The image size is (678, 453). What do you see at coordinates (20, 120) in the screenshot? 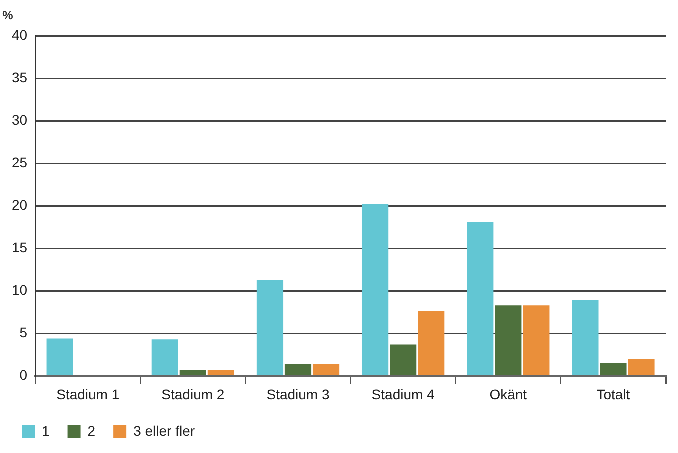
I see `y-tick-label: 30` at bounding box center [20, 120].